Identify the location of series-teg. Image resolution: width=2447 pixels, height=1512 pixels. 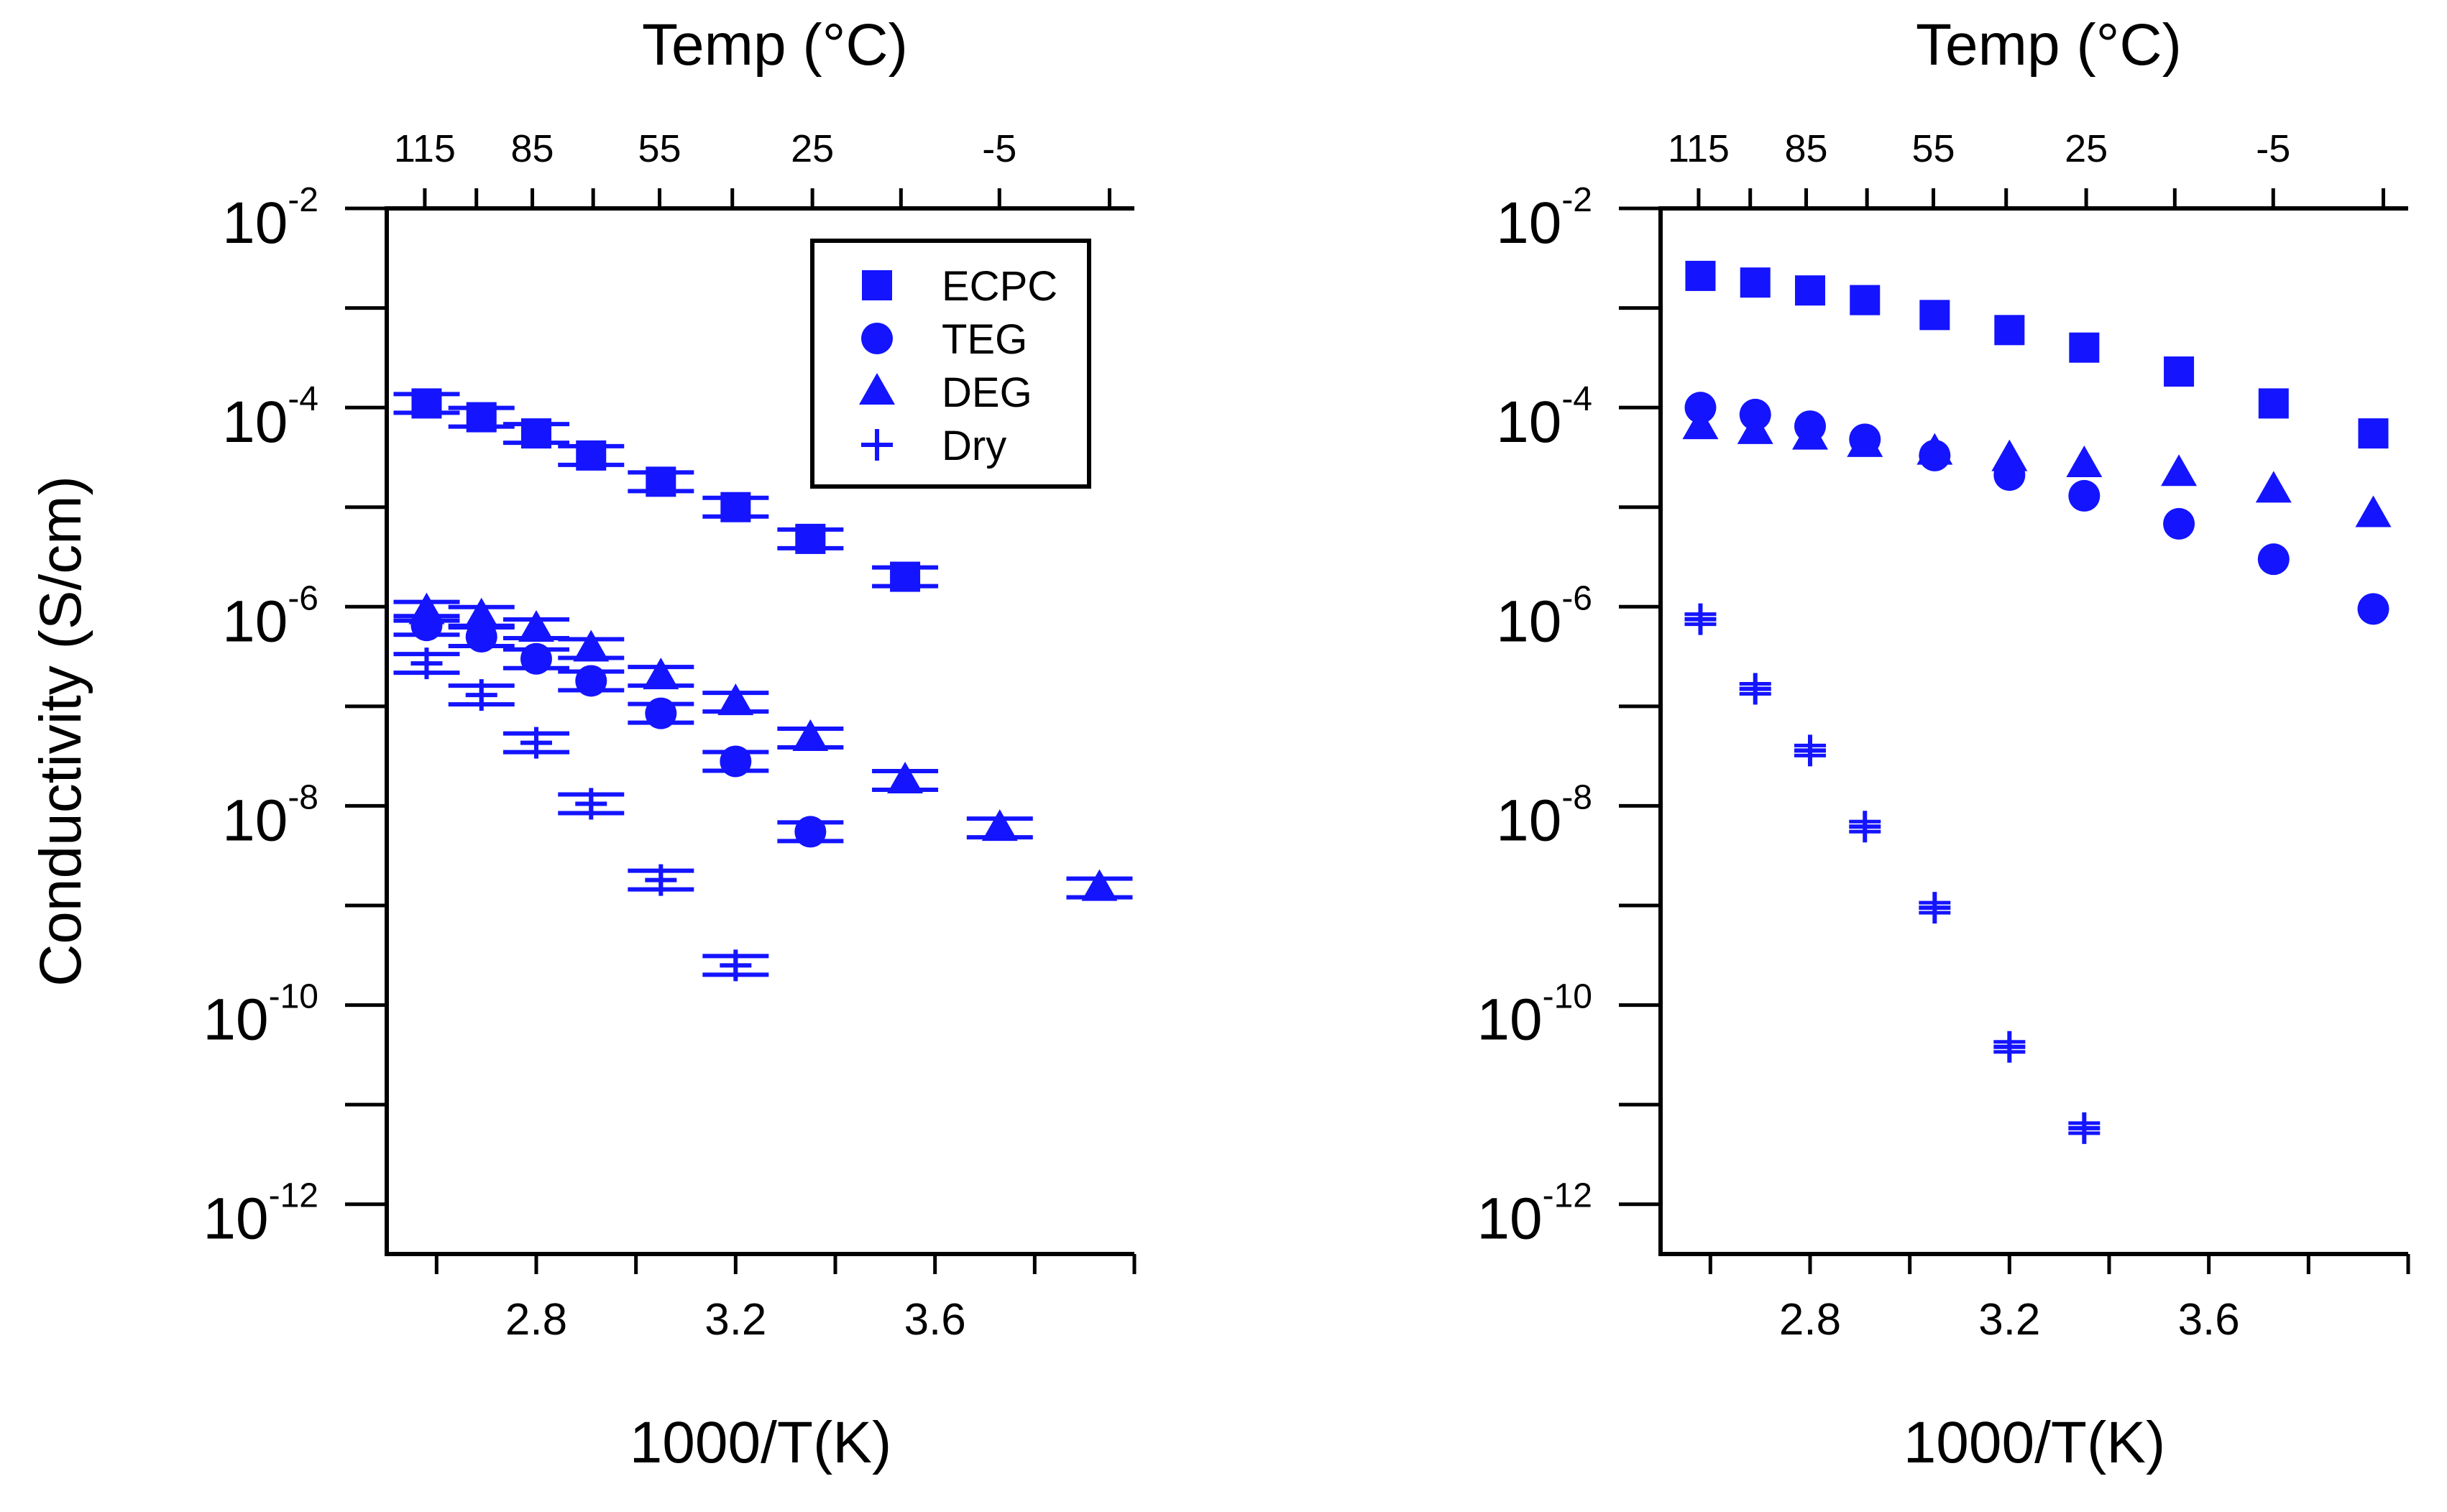
(2037, 509).